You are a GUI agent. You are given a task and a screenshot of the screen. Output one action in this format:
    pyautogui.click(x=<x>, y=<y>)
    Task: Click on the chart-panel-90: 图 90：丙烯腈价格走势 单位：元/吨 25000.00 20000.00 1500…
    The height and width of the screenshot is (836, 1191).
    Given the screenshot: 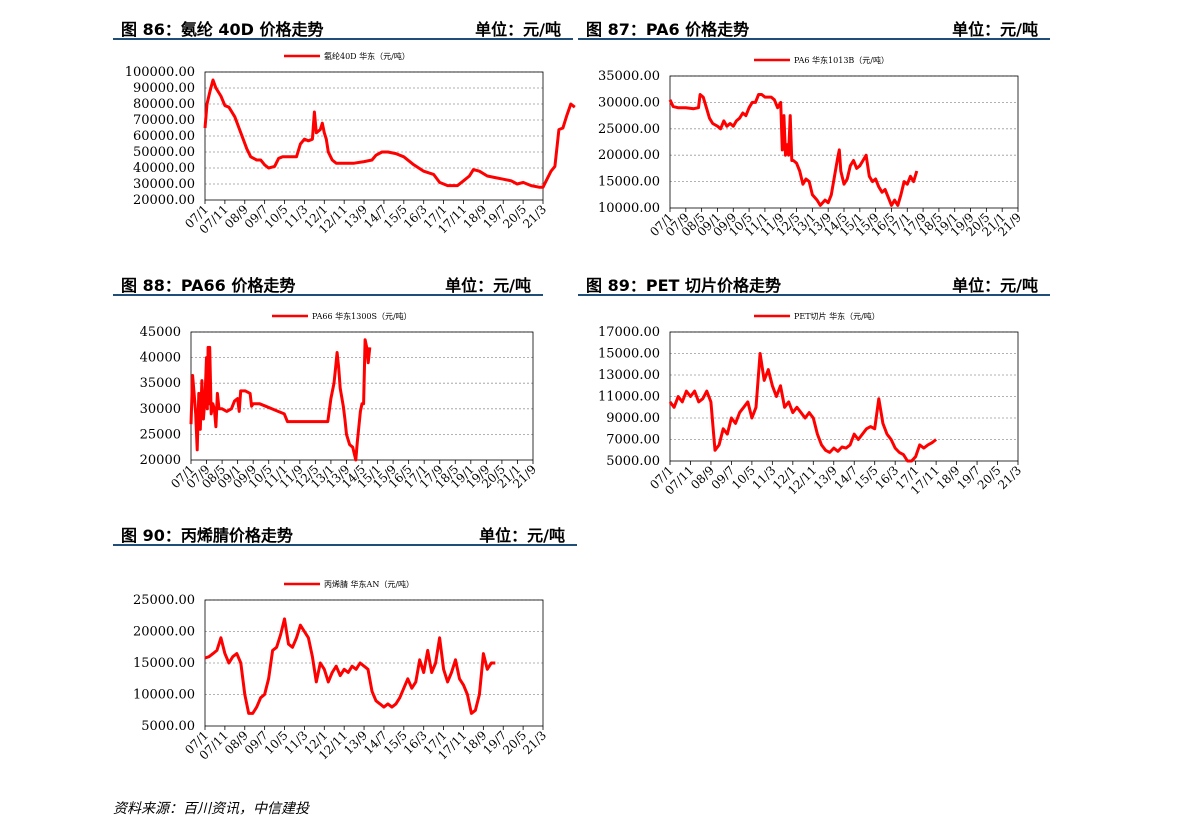 What is the action you would take?
    pyautogui.click(x=345, y=653)
    